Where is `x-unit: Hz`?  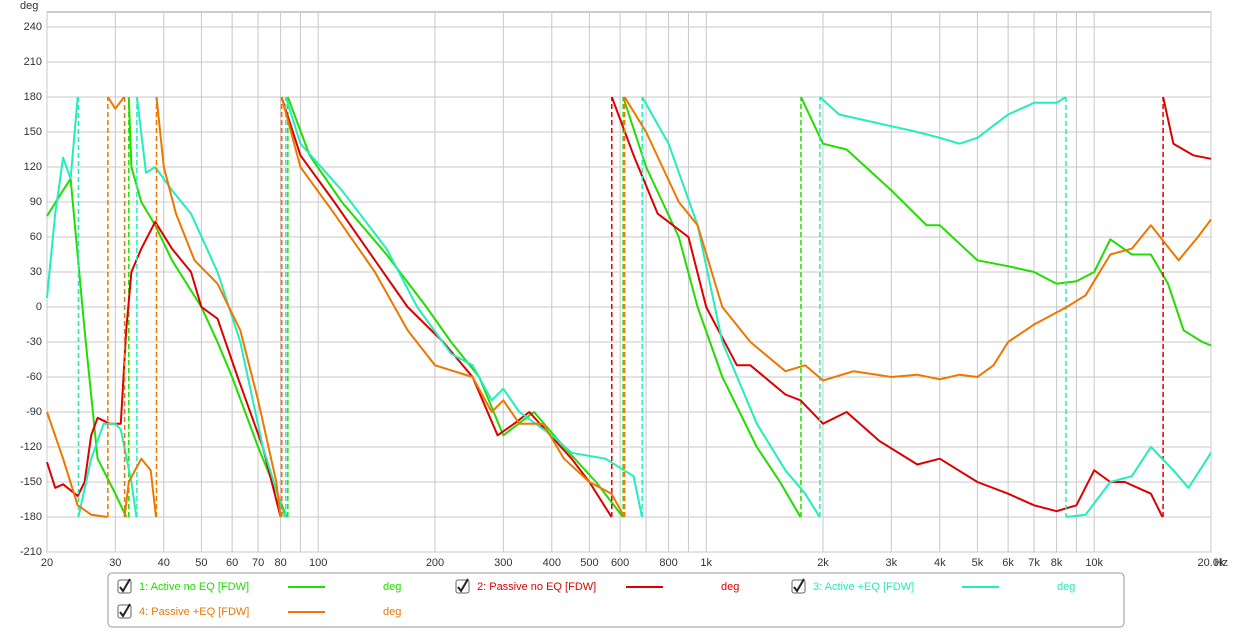 x-unit: Hz is located at coordinates (1221, 563).